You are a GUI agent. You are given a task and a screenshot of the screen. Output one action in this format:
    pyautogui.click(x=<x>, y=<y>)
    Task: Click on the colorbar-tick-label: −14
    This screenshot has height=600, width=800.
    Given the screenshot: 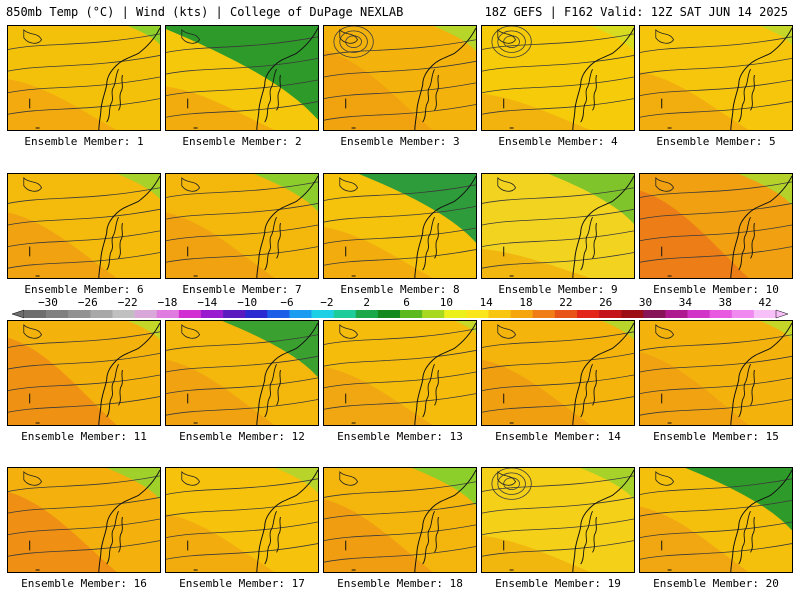 What is the action you would take?
    pyautogui.click(x=207, y=302)
    